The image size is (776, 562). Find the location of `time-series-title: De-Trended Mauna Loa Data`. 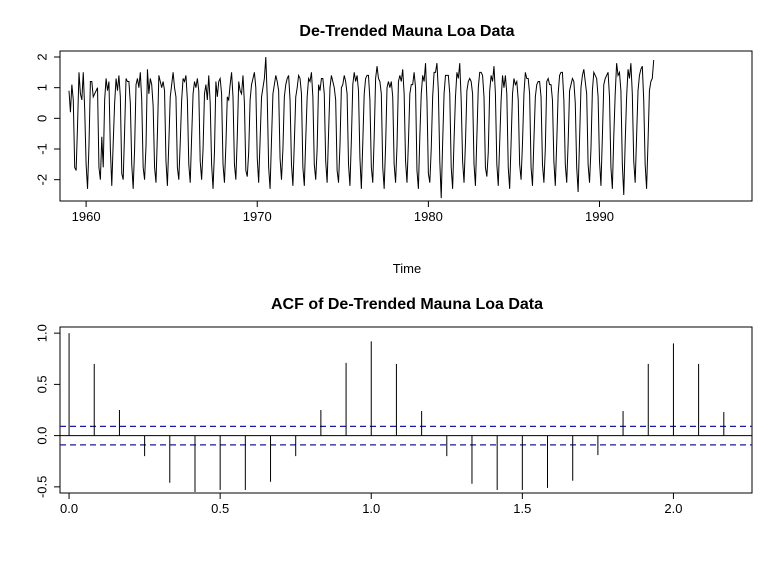

time-series-title: De-Trended Mauna Loa Data is located at coordinates (406, 31).